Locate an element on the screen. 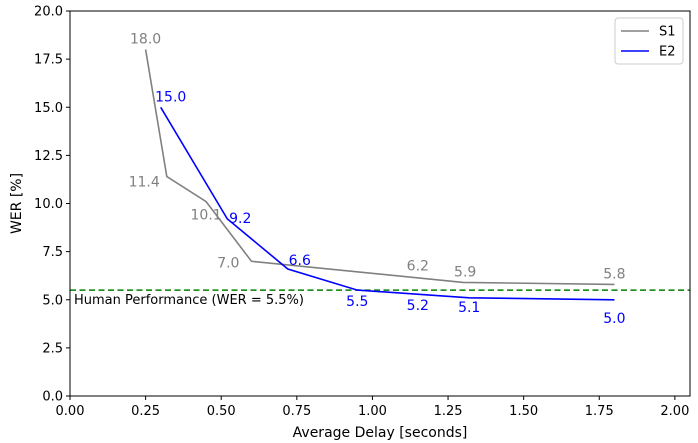 This screenshot has height=443, width=698. data-label-s1: 10.1 is located at coordinates (206, 216).